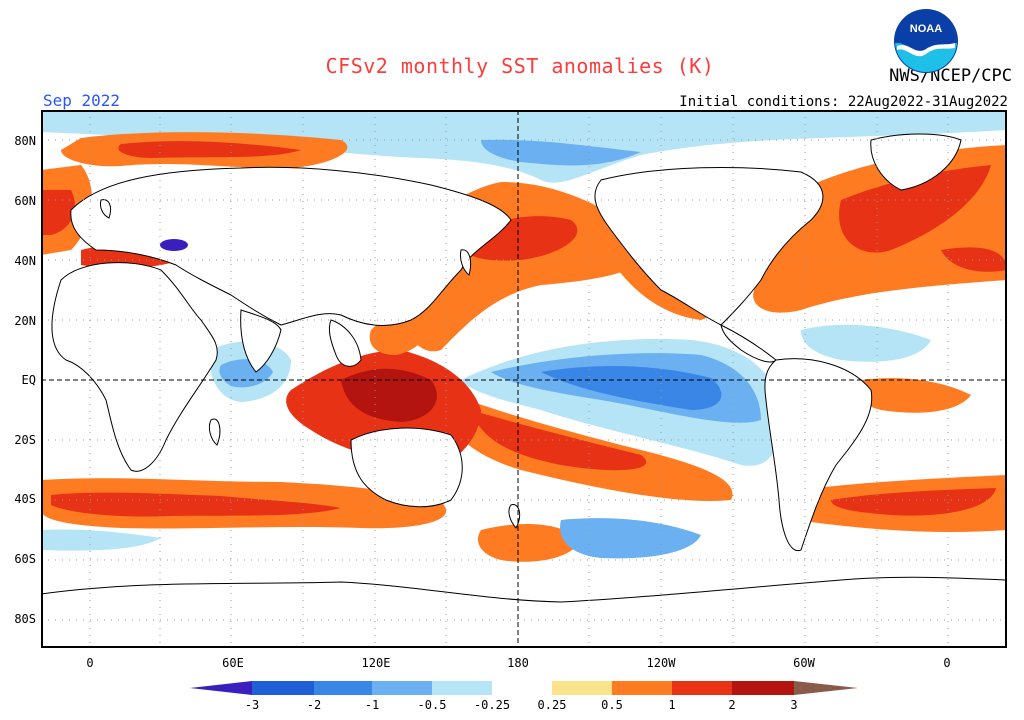 The height and width of the screenshot is (720, 1024). I want to click on colorbar-low-arrow, so click(221, 688).